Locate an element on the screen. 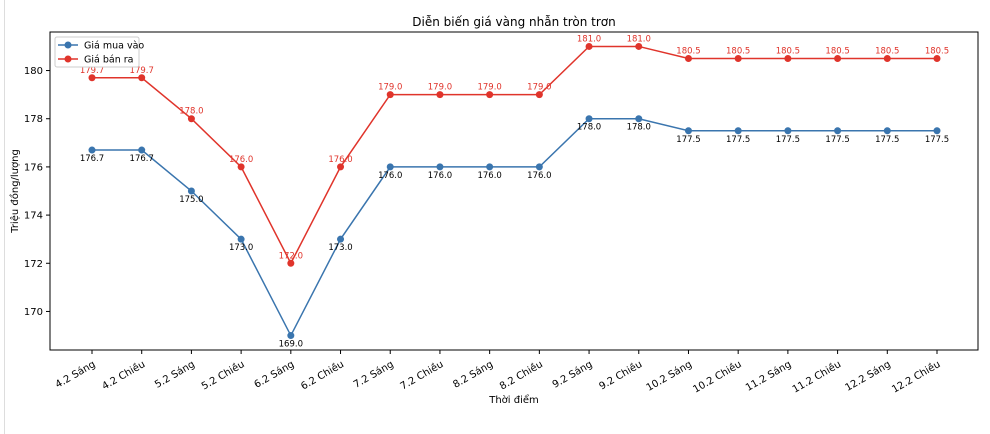 This screenshot has width=990, height=434. data-label: 172.0 is located at coordinates (291, 256).